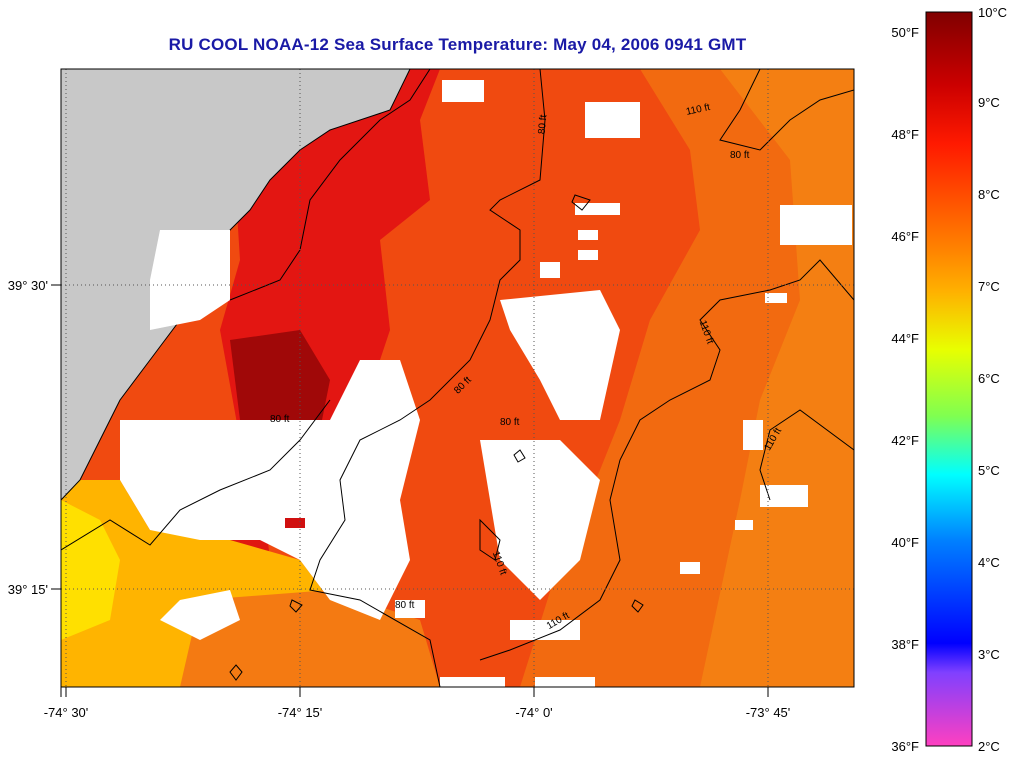 The height and width of the screenshot is (761, 1016). I want to click on colorbar-c-label: 6°C, so click(989, 378).